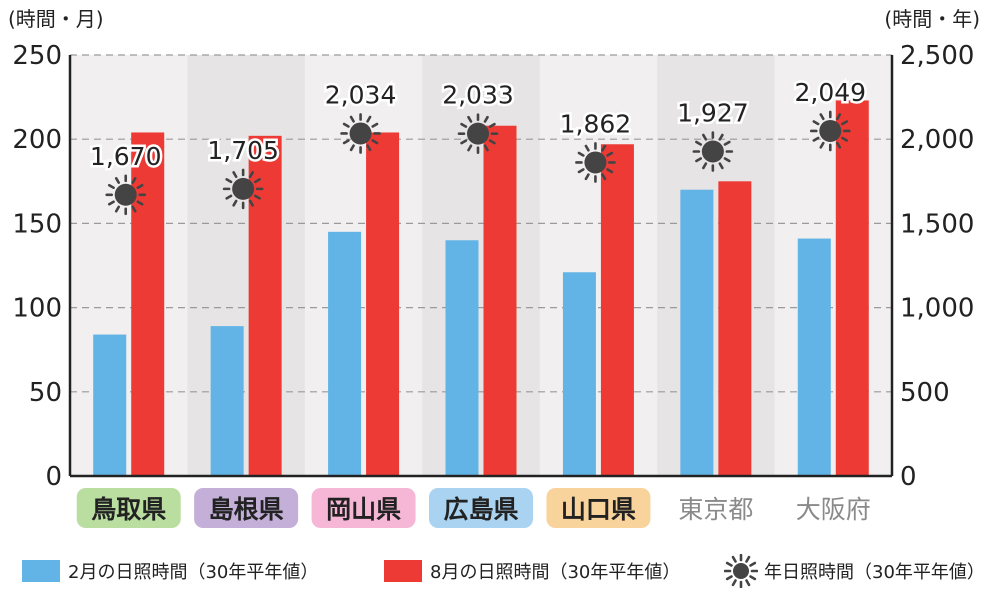  Describe the element at coordinates (937, 56) in the screenshot. I see `right-tick-label: 2,500` at that location.